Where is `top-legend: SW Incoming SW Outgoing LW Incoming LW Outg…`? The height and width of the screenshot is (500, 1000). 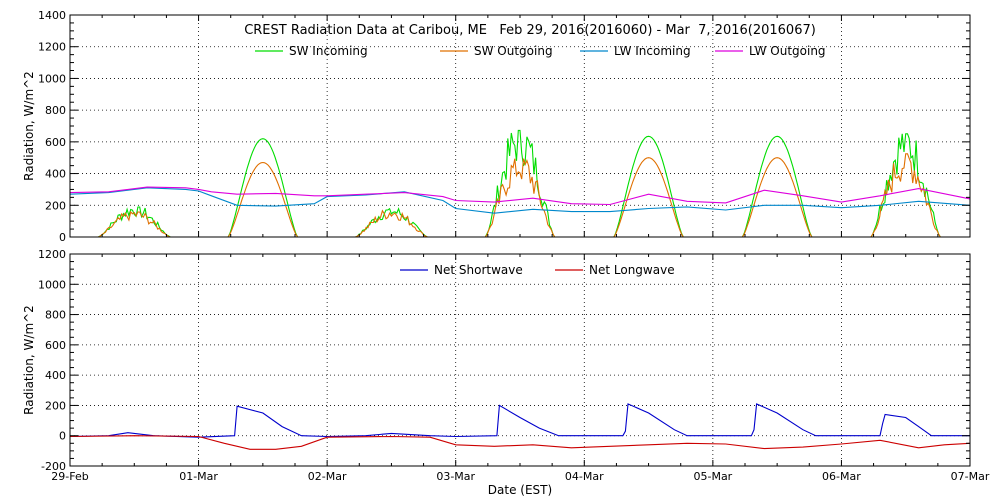
top-legend: SW Incoming SW Outgoing LW Incoming LW Outg… is located at coordinates (540, 51).